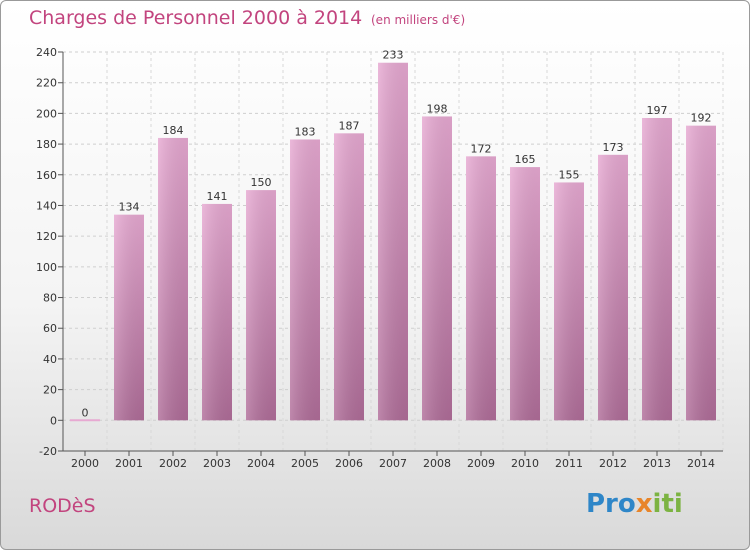  I want to click on bar-shade-2010, so click(525, 294).